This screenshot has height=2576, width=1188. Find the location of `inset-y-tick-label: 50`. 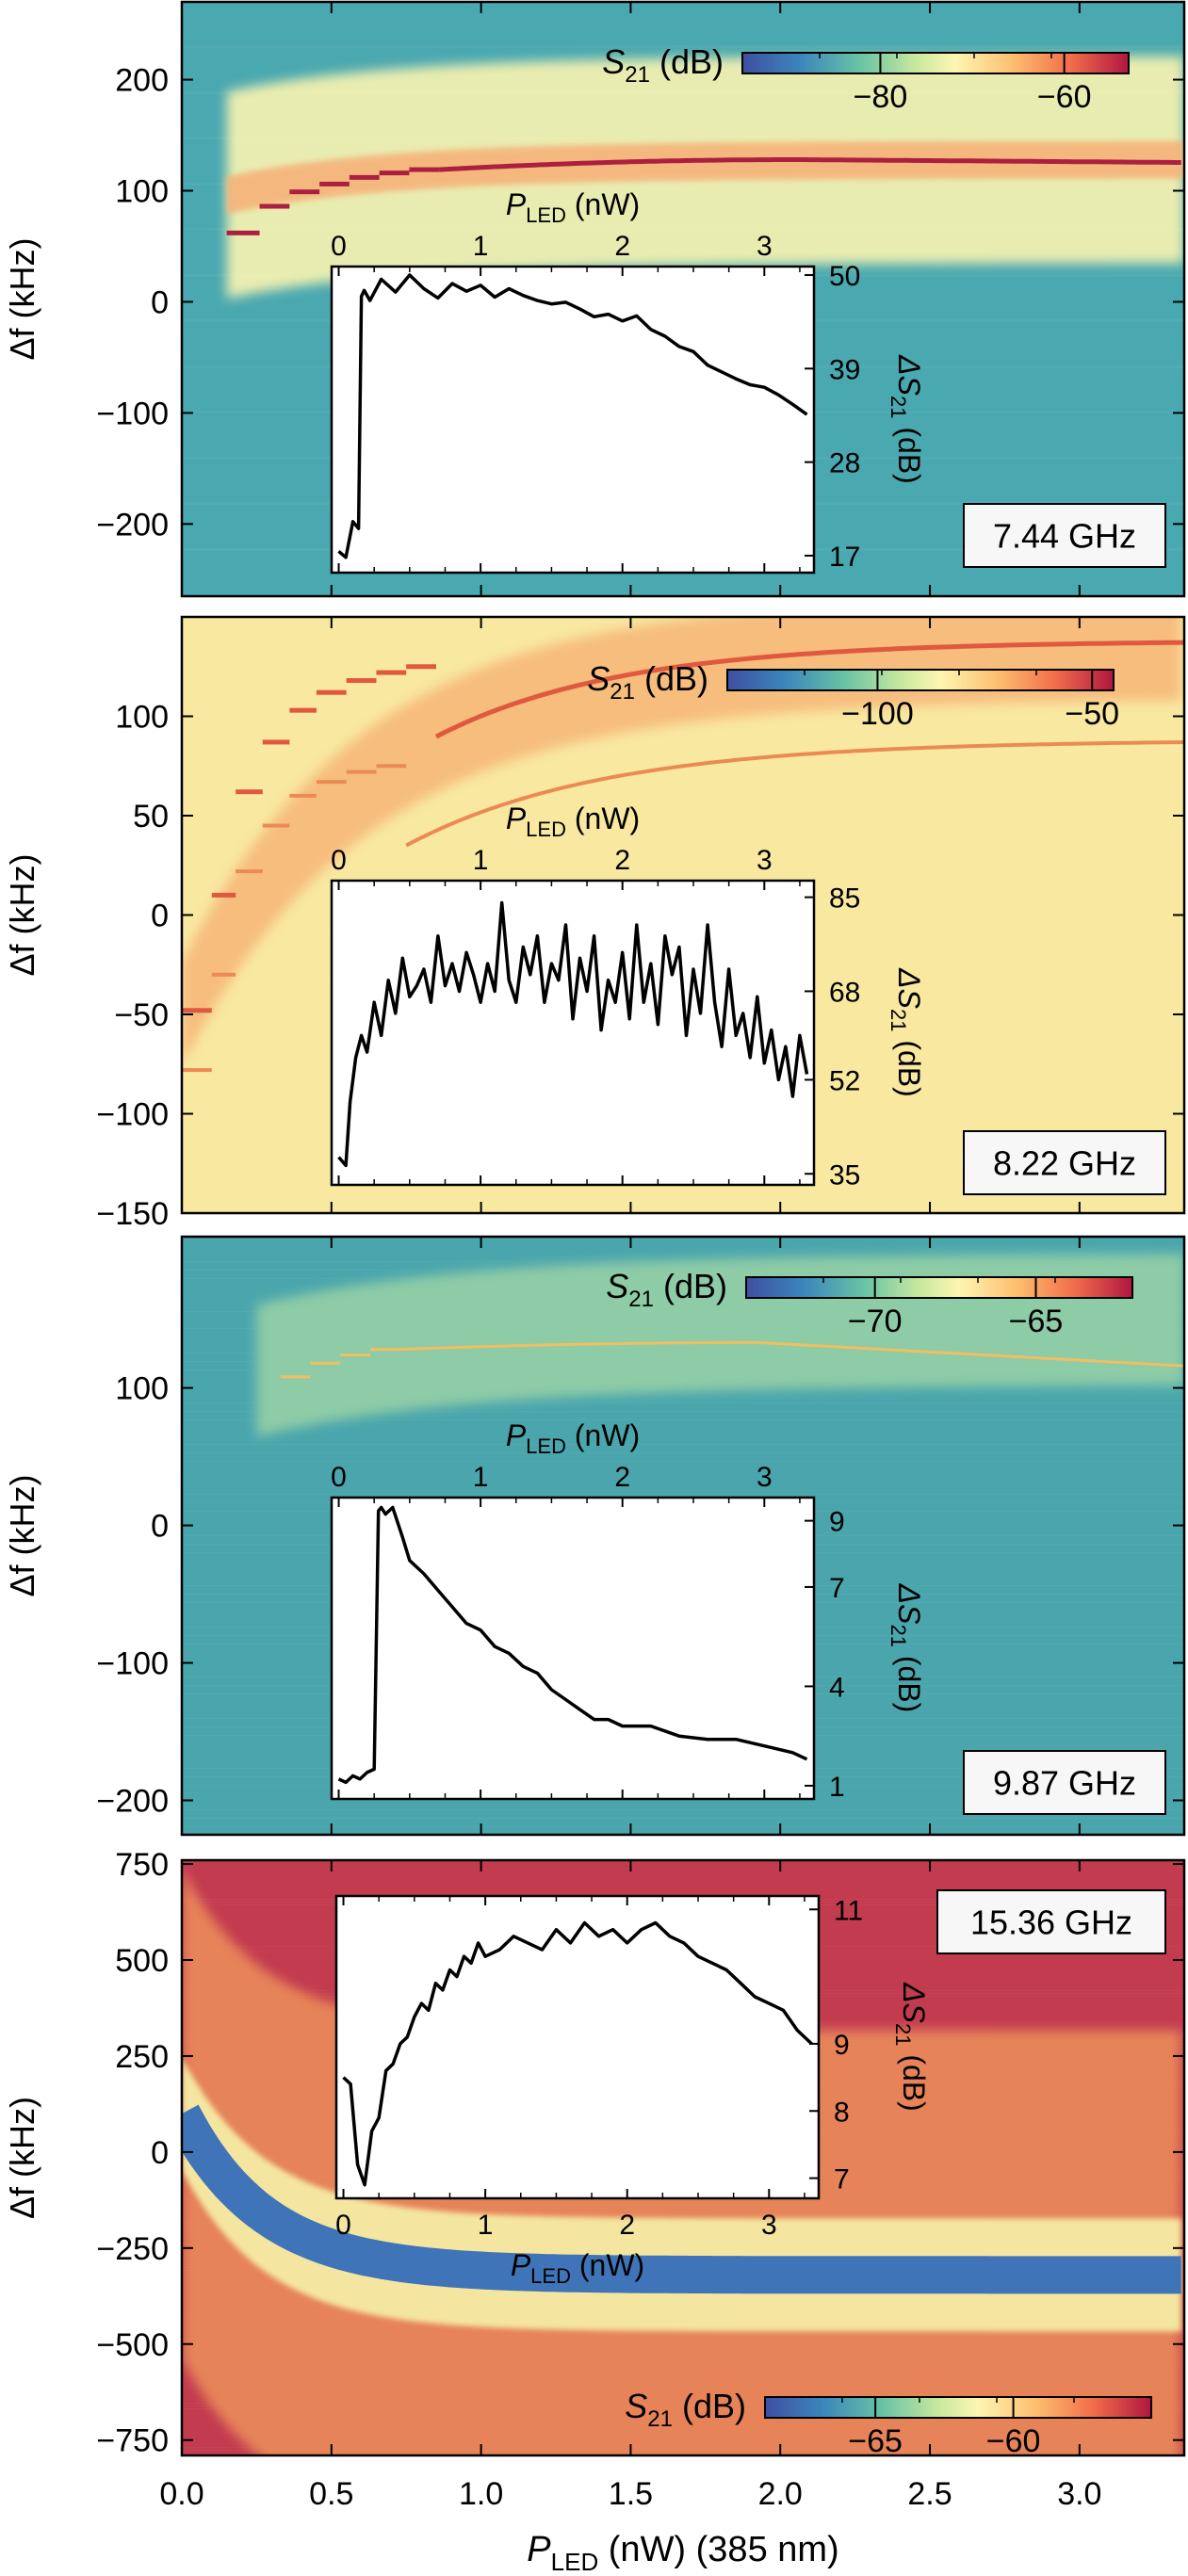

inset-y-tick-label: 50 is located at coordinates (844, 276).